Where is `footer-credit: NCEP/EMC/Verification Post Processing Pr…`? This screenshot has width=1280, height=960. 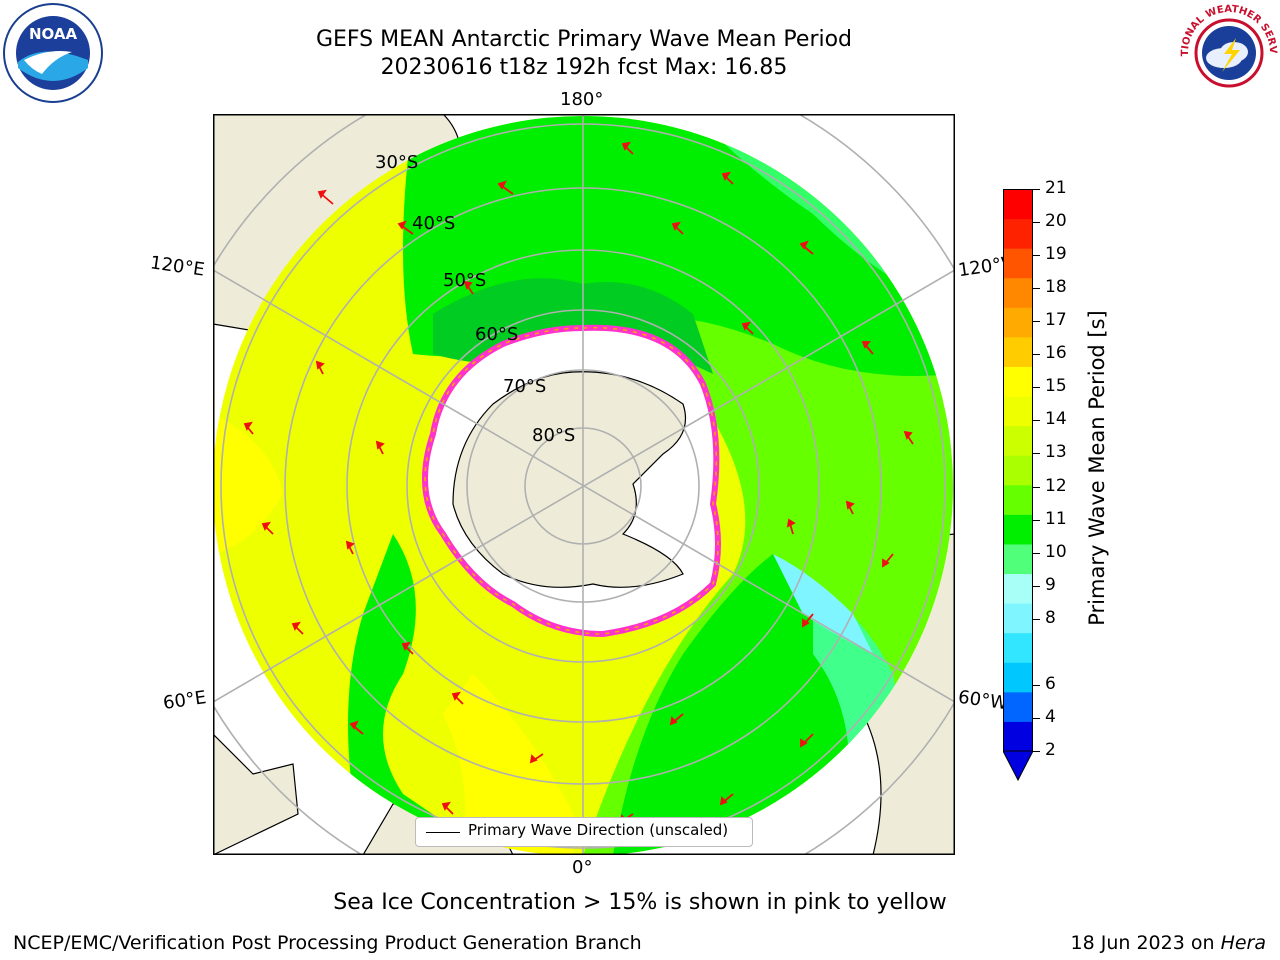 footer-credit: NCEP/EMC/Verification Post Processing Pr… is located at coordinates (327, 943).